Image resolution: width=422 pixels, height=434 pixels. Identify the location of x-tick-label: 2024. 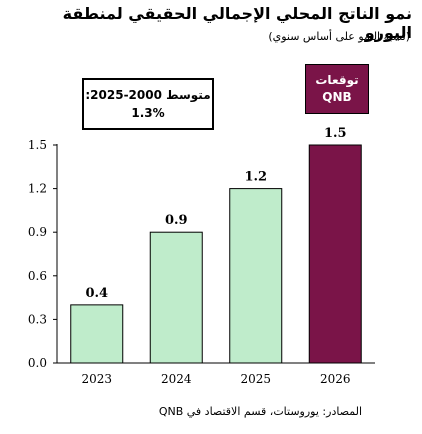
(176, 379).